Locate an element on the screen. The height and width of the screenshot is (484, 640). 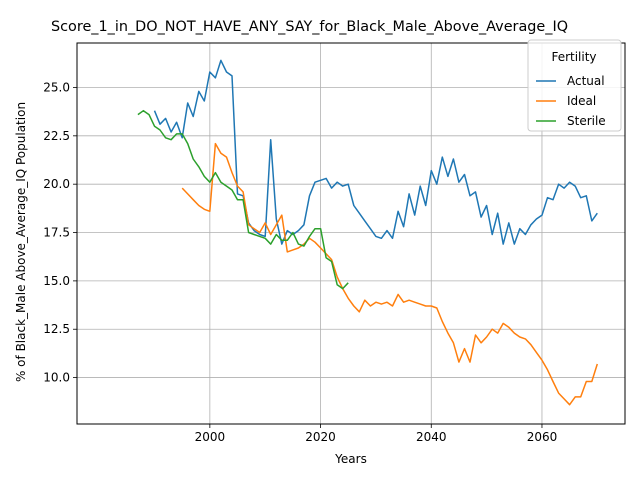
x-tick-label: 2020 is located at coordinates (320, 437).